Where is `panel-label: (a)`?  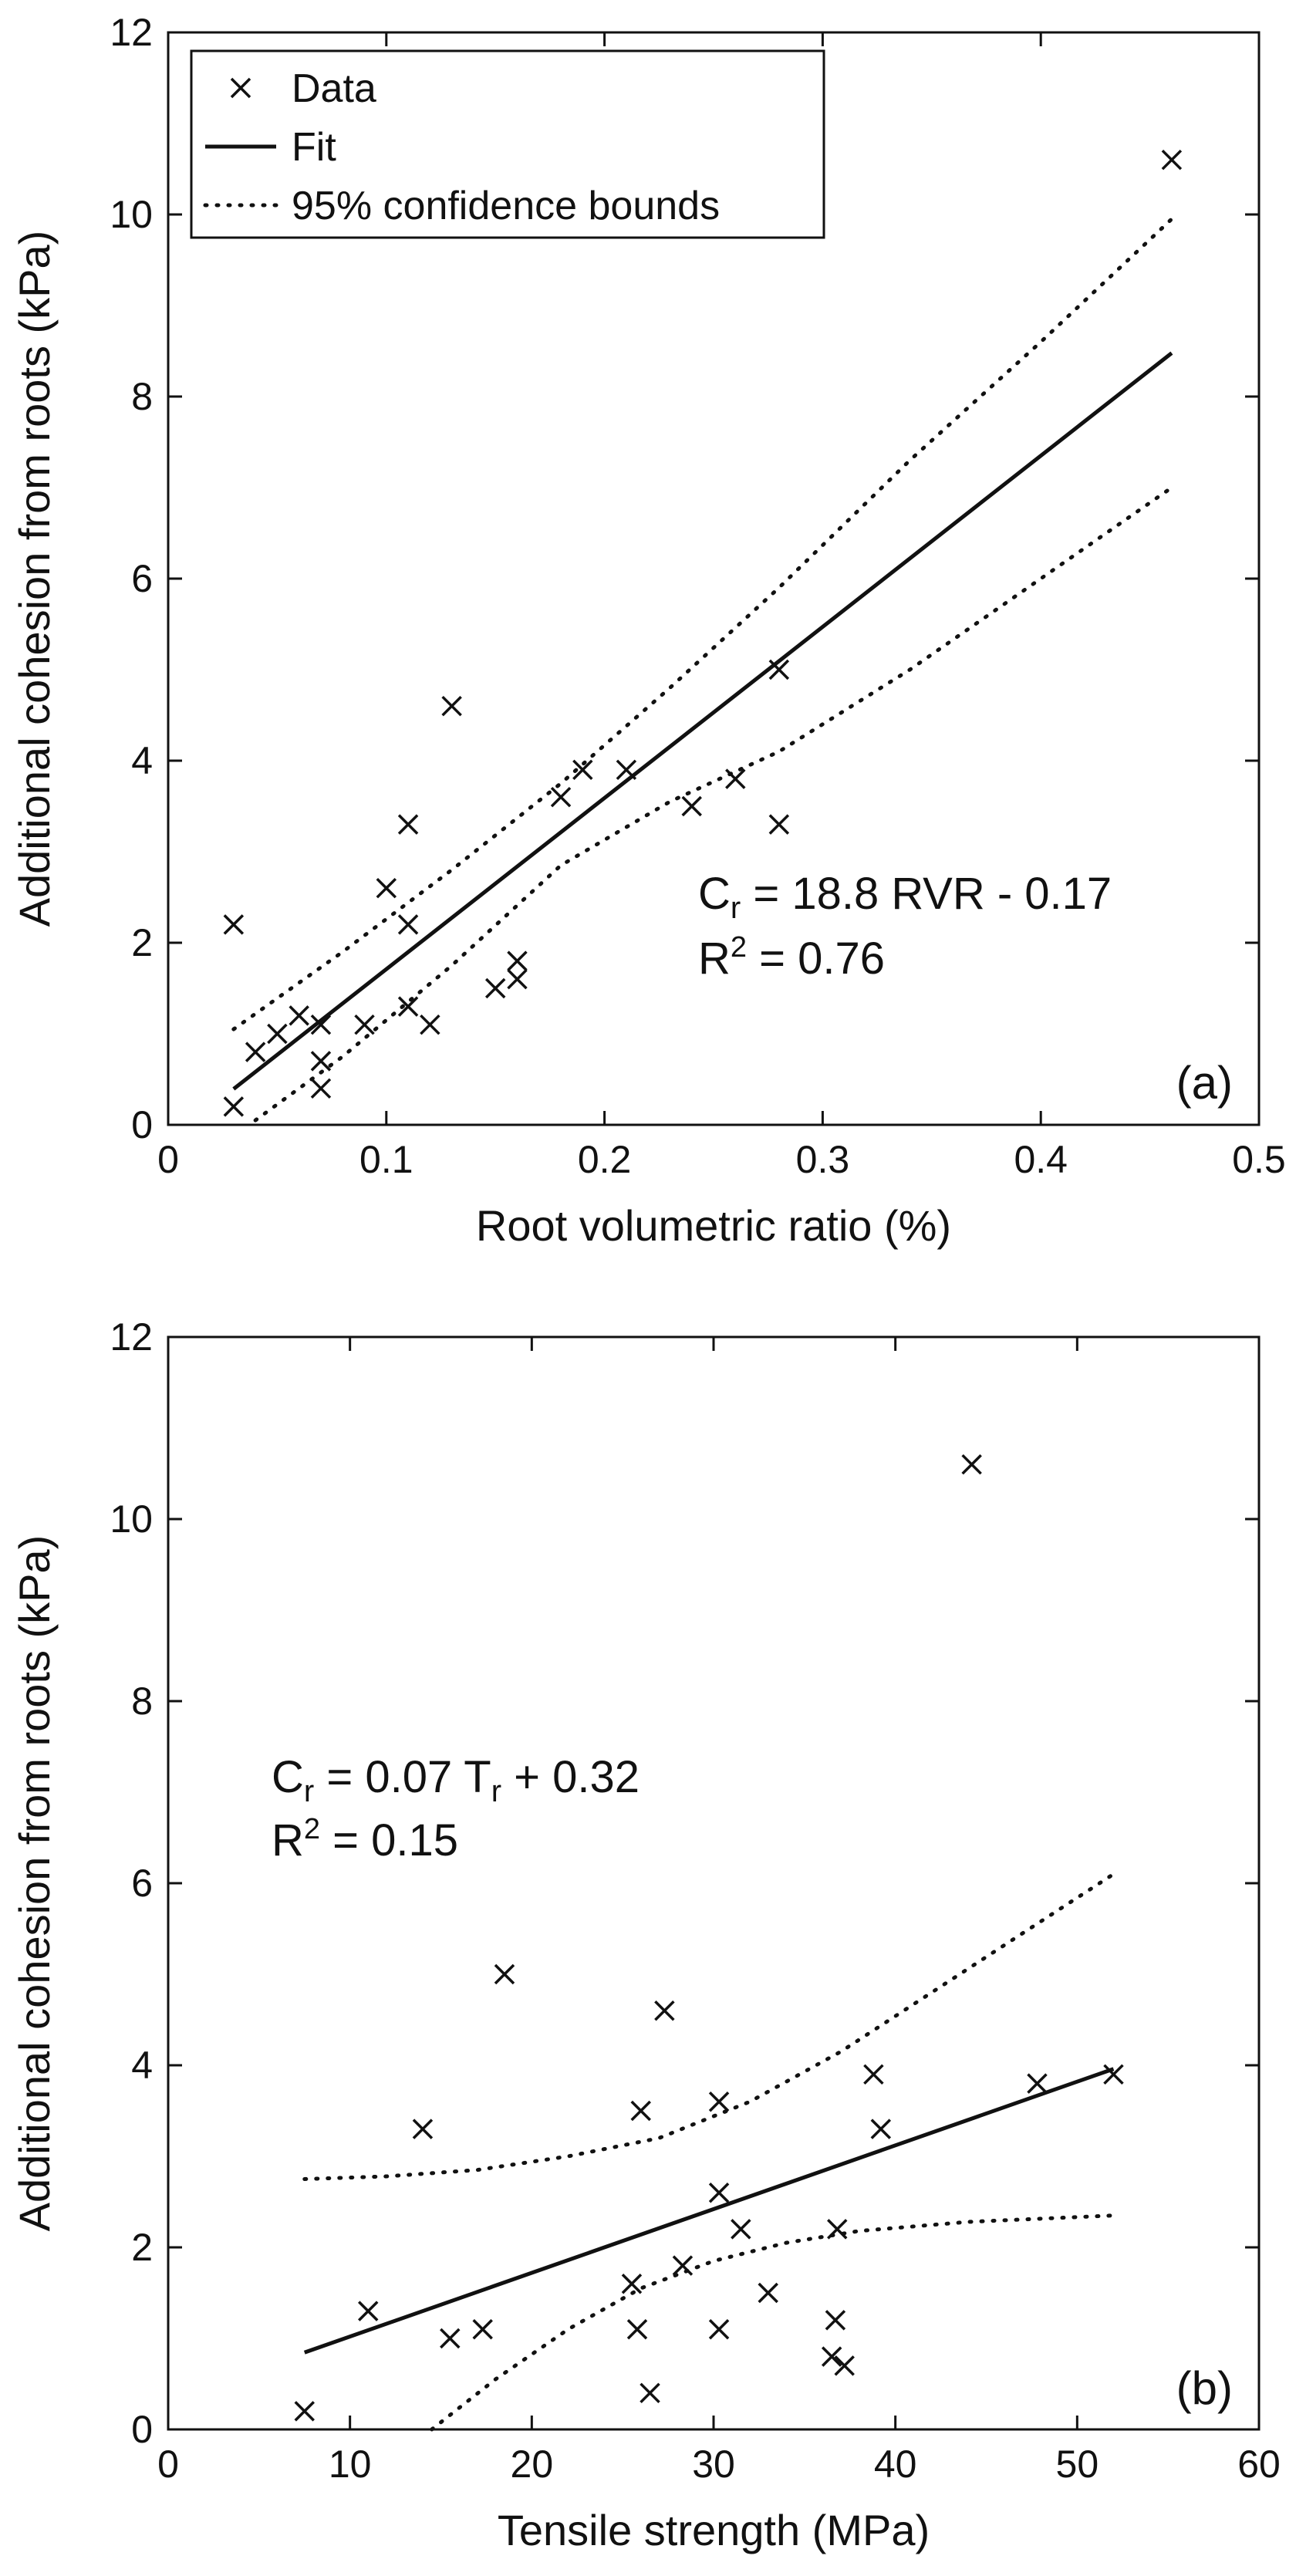
panel-label: (a) is located at coordinates (1204, 1083).